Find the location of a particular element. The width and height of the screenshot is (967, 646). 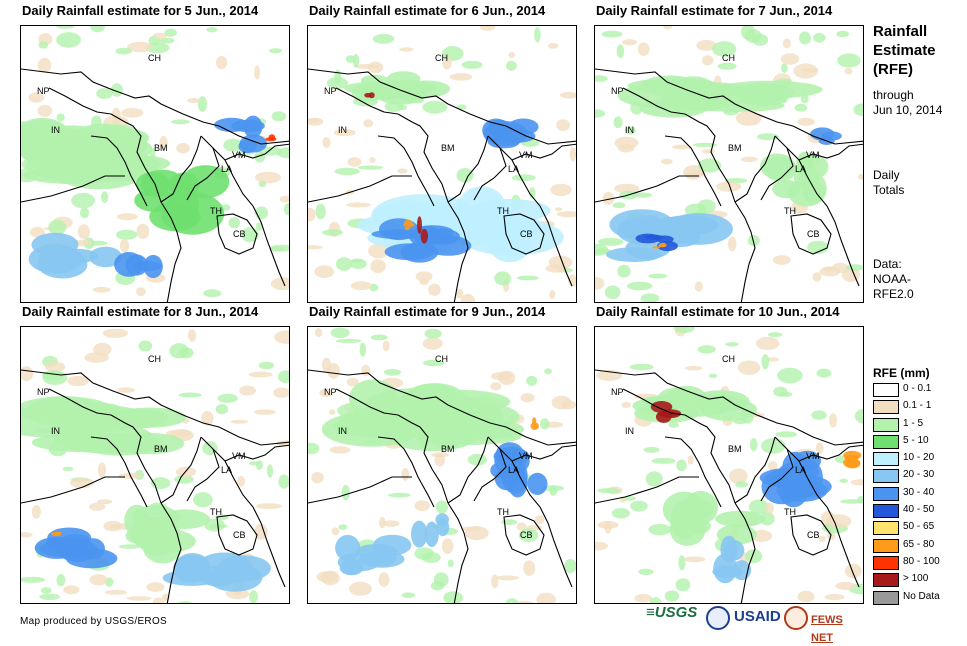

data-line: RFE2.0 is located at coordinates (893, 294).